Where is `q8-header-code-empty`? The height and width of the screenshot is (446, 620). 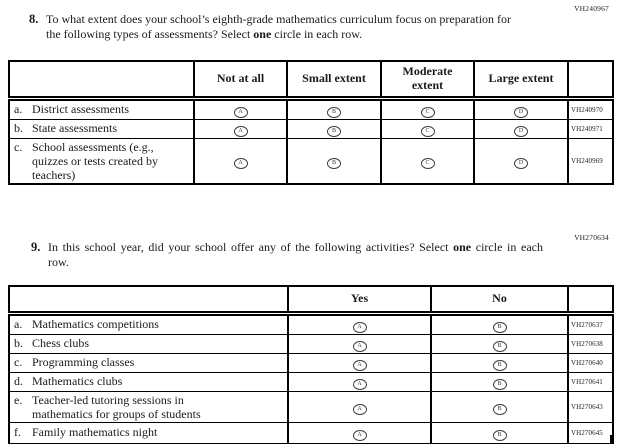
q8-header-code-empty is located at coordinates (590, 80).